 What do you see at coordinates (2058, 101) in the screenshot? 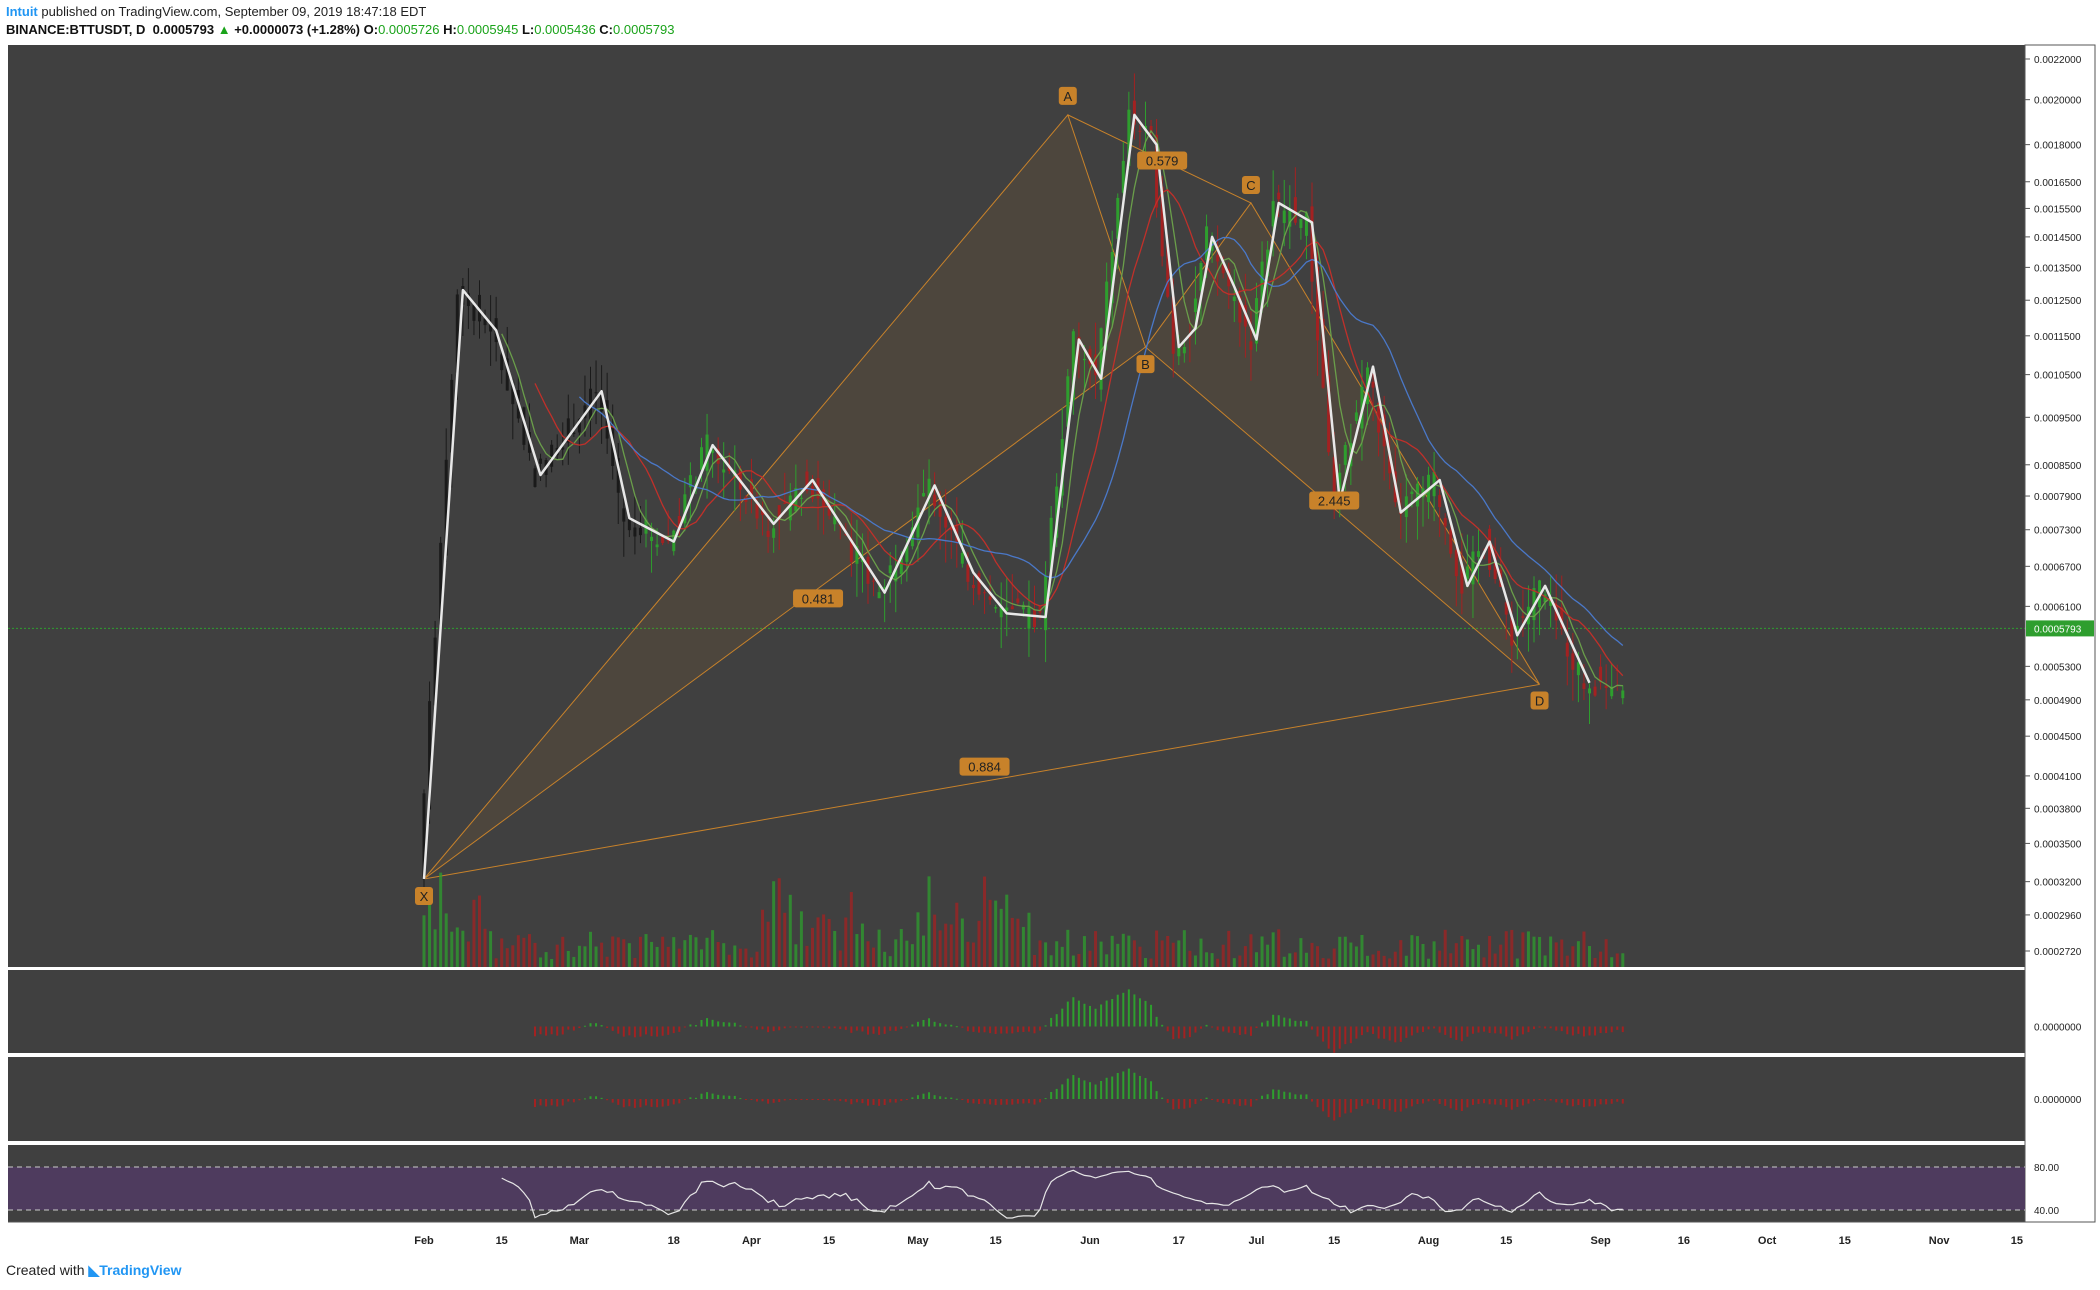
I see `price-tick-label: 0.0020000` at bounding box center [2058, 101].